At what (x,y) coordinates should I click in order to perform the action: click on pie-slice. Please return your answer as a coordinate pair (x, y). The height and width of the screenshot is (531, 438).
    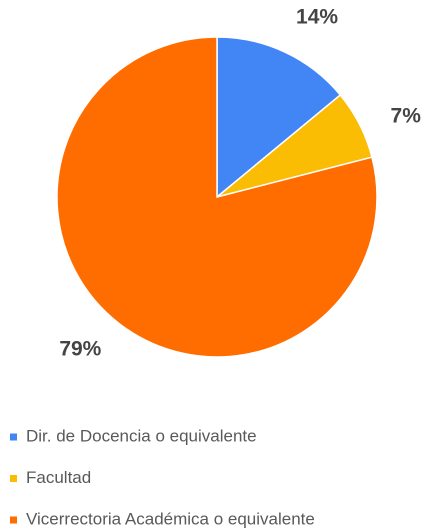
    Looking at the image, I should click on (279, 117).